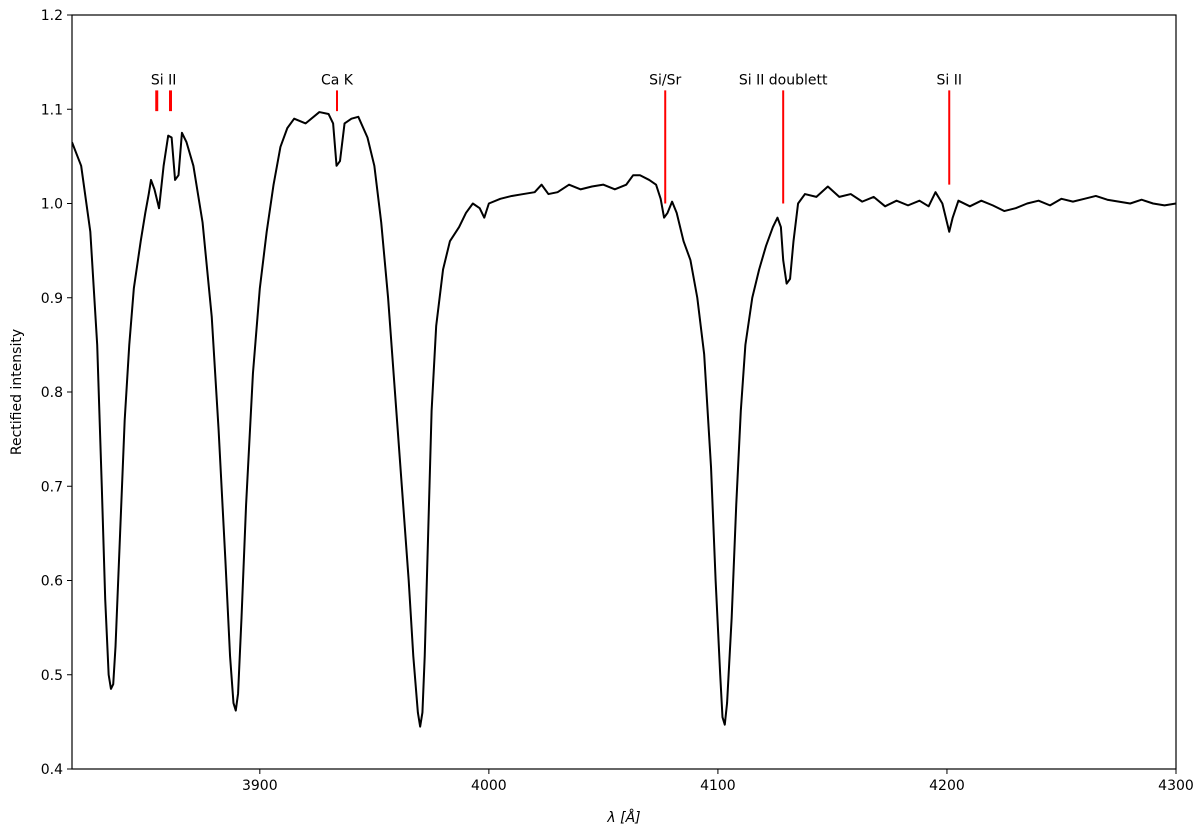  What do you see at coordinates (623, 817) in the screenshot?
I see `x-axis-label: λ [Å]` at bounding box center [623, 817].